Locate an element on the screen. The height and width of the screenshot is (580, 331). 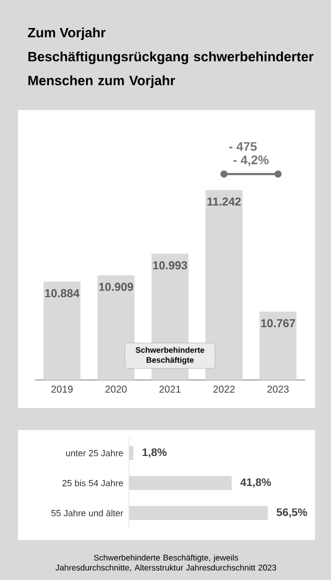
x-tick-label: 2022 is located at coordinates (224, 389).